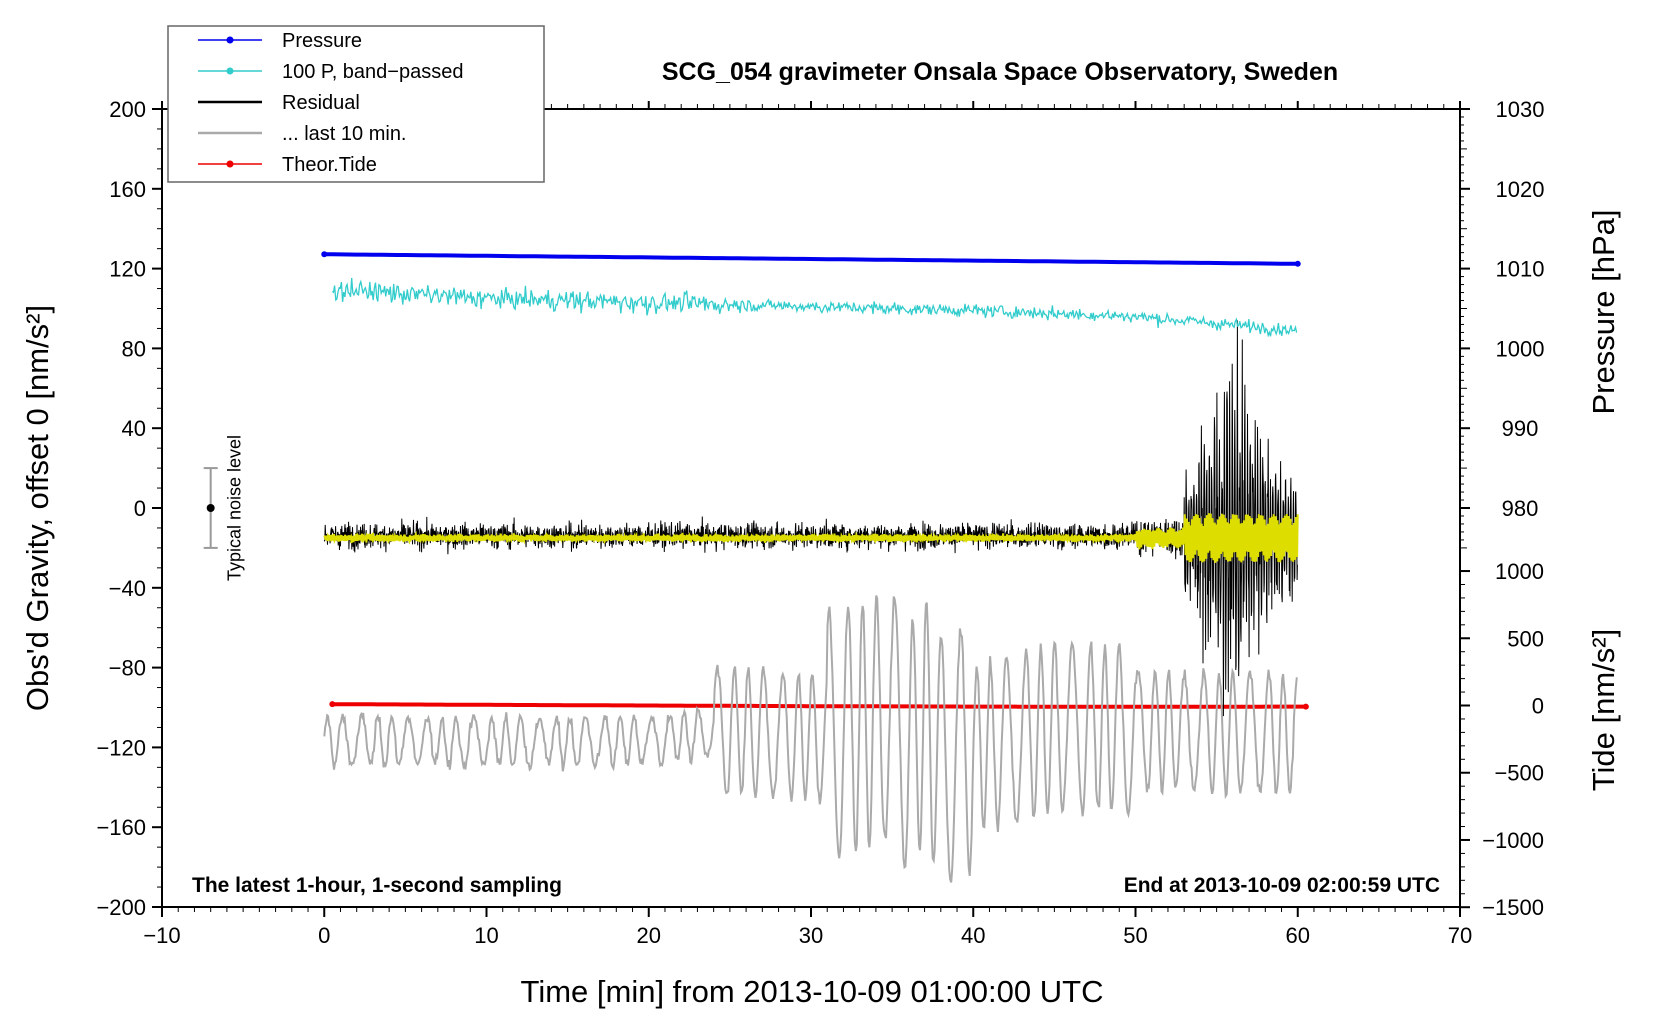 The height and width of the screenshot is (1020, 1660). What do you see at coordinates (819, 705) in the screenshot?
I see `series-theoretical-tide` at bounding box center [819, 705].